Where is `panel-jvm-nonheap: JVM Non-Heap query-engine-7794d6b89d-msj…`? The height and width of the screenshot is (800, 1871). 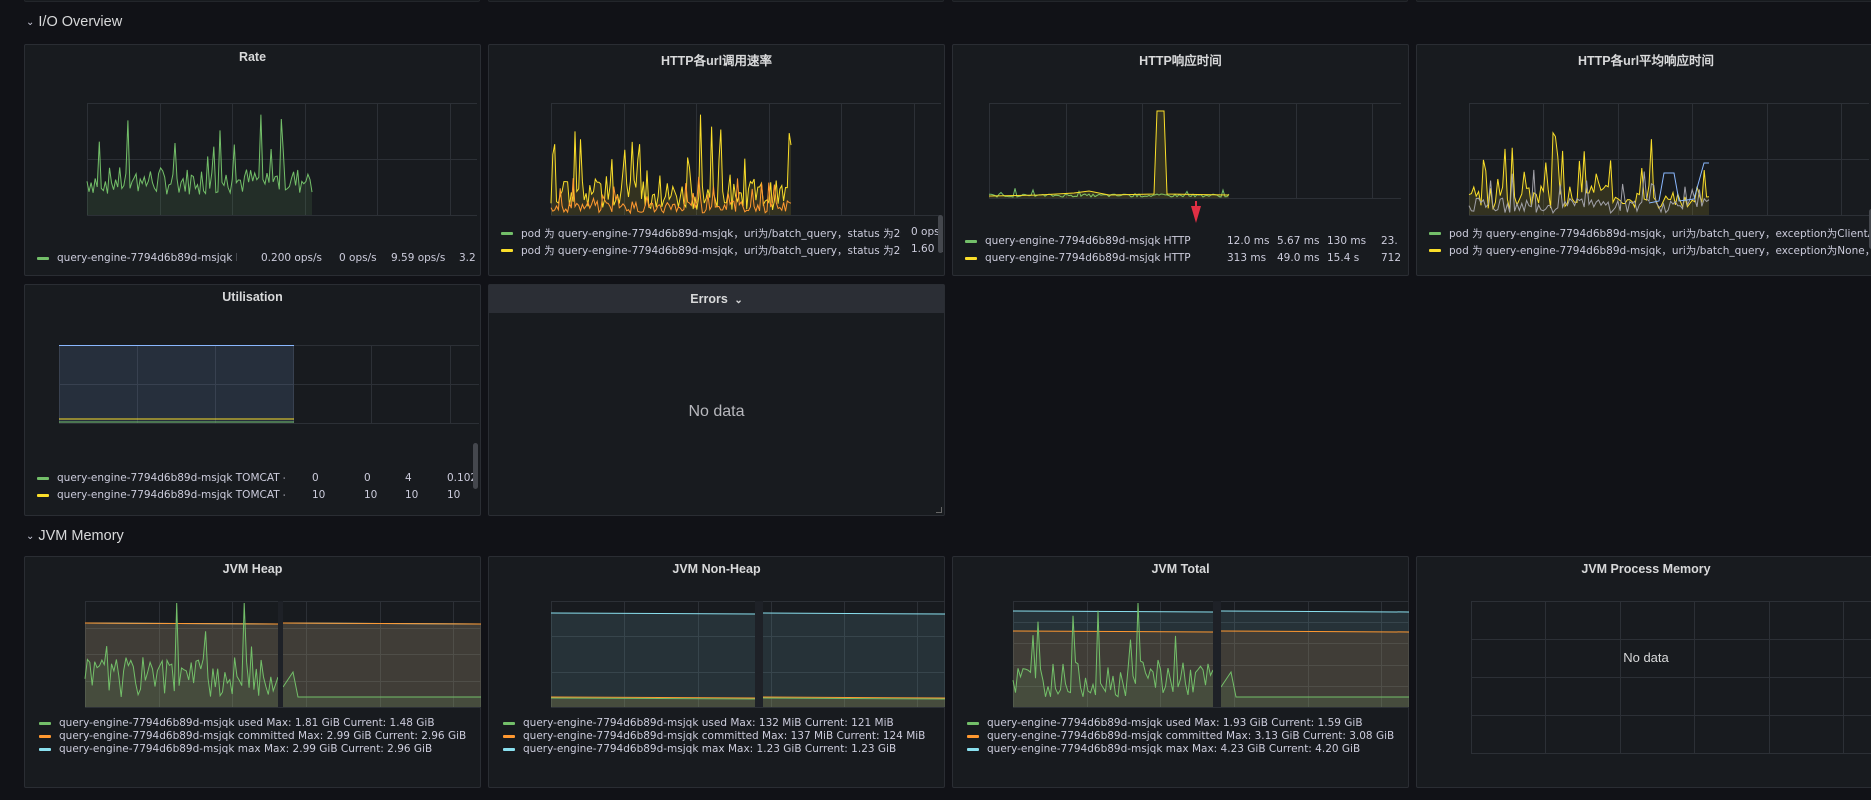 panel-jvm-nonheap: JVM Non-Heap query-engine-7794d6b89d-msj… is located at coordinates (717, 672).